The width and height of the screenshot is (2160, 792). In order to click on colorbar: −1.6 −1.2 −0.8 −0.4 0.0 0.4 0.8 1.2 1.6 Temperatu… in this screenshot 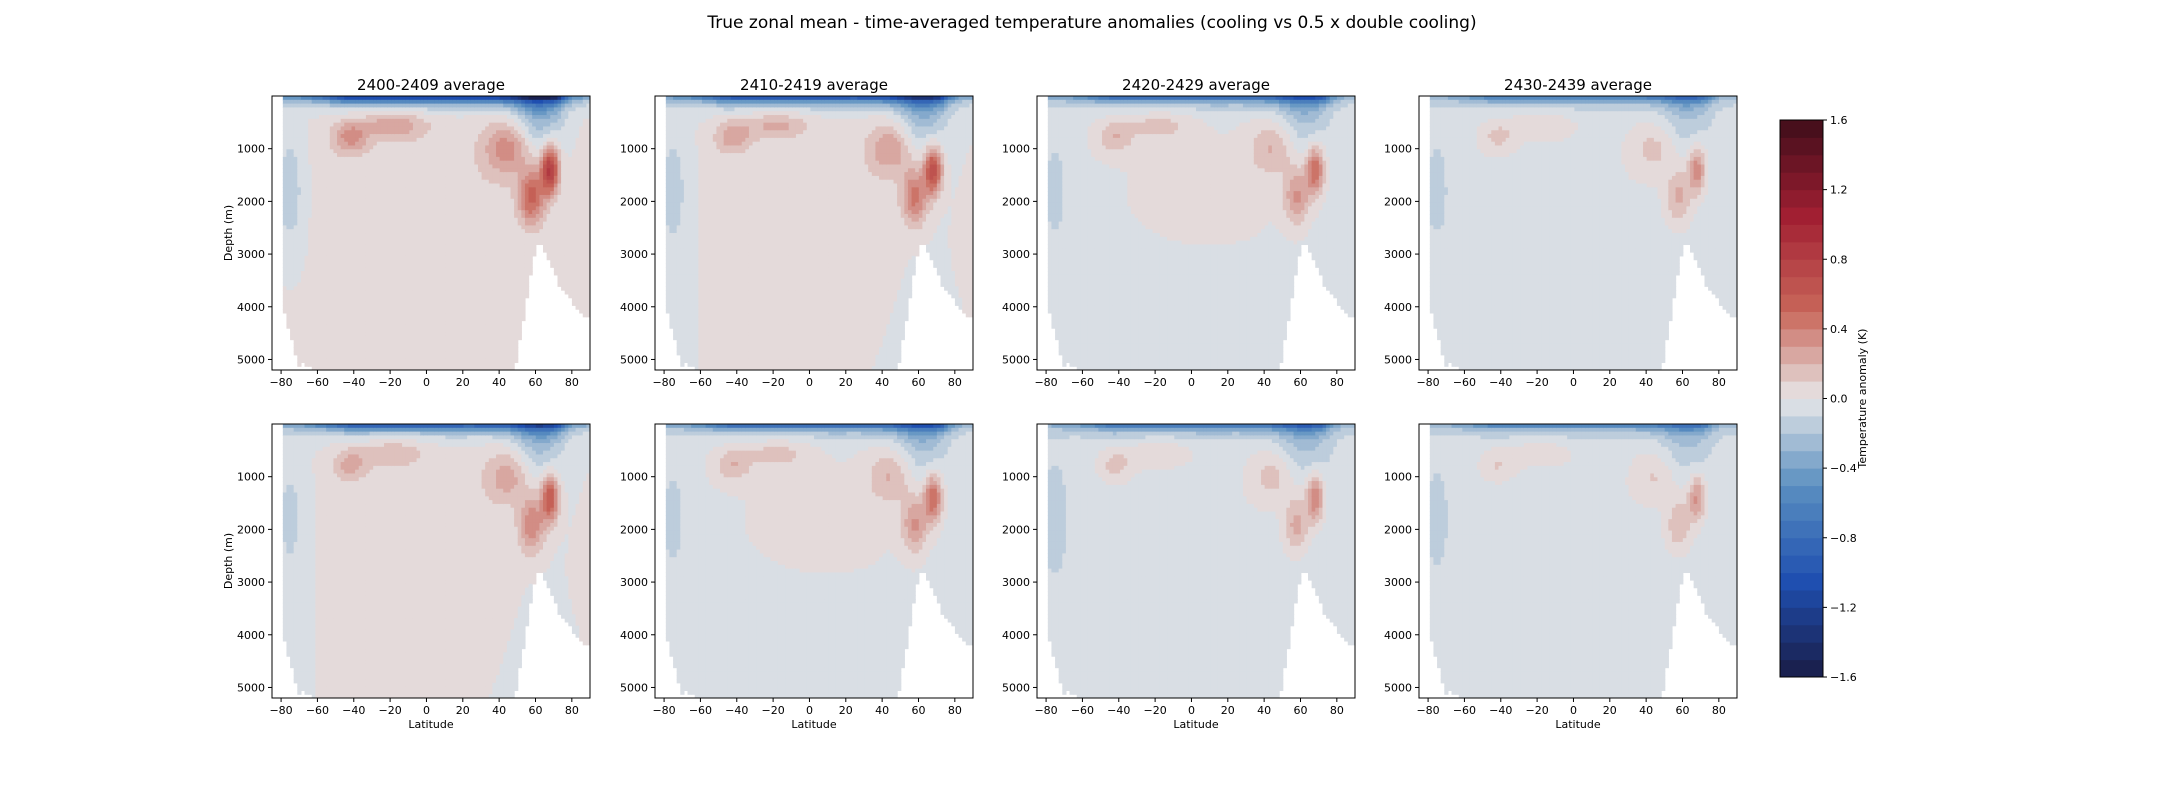, I will do `click(1824, 399)`.